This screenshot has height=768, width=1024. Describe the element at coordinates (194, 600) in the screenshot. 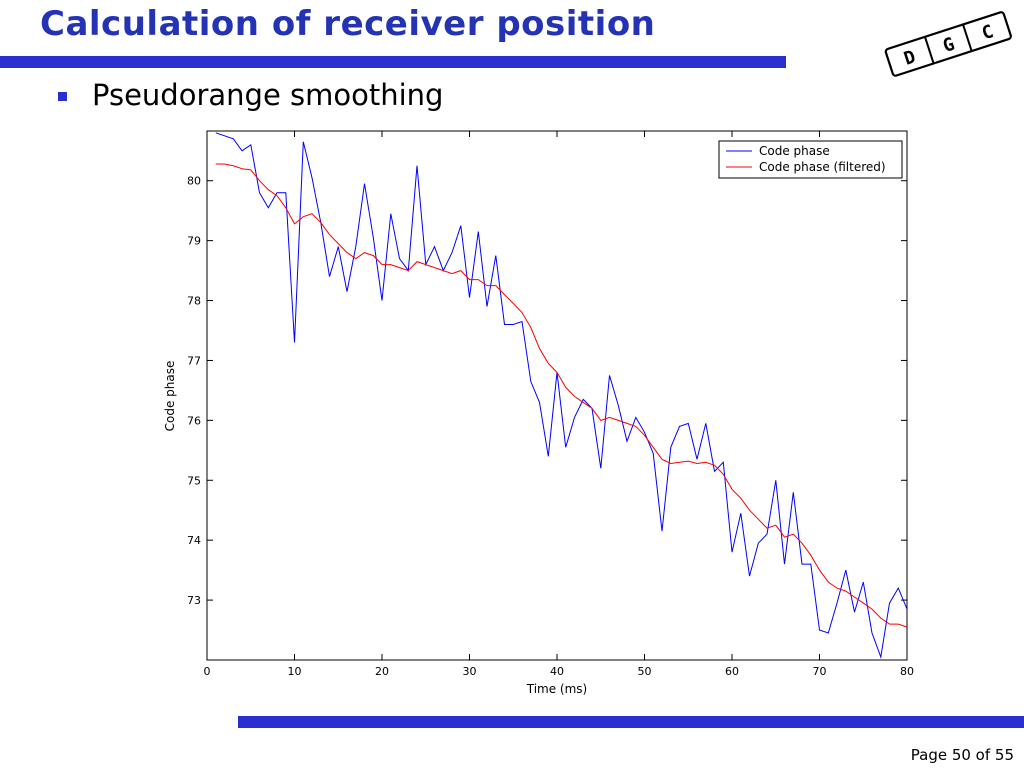

I see `y-tick-label-0: 73` at that location.